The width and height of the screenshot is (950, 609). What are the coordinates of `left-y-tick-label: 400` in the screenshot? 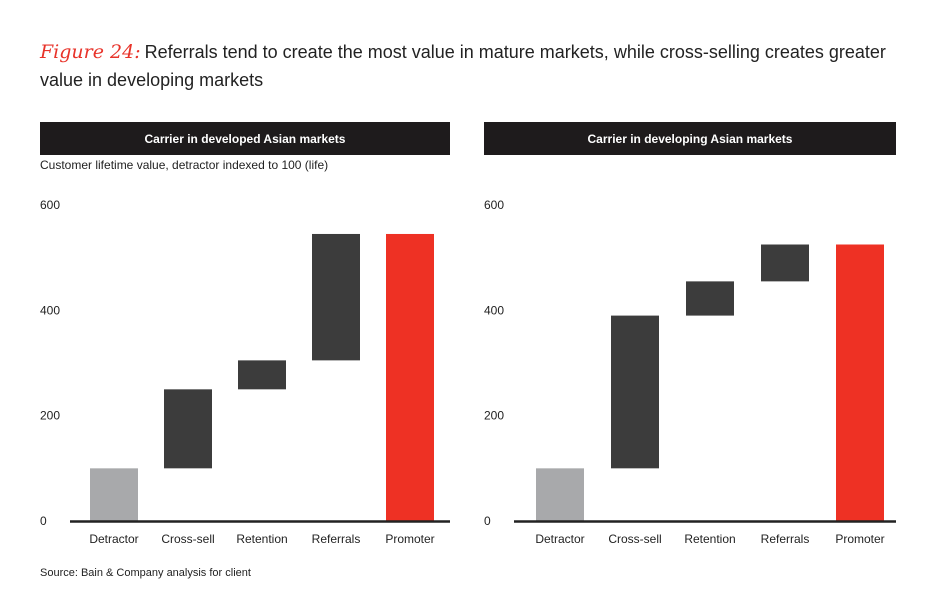 It's located at (50, 310).